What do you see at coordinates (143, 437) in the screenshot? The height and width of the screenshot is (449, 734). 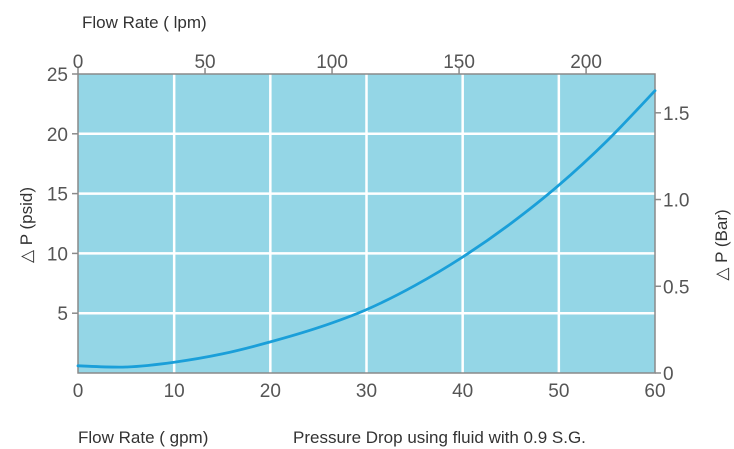 I see `bottom-x-axis-title: Flow Rate ( gpm)` at bounding box center [143, 437].